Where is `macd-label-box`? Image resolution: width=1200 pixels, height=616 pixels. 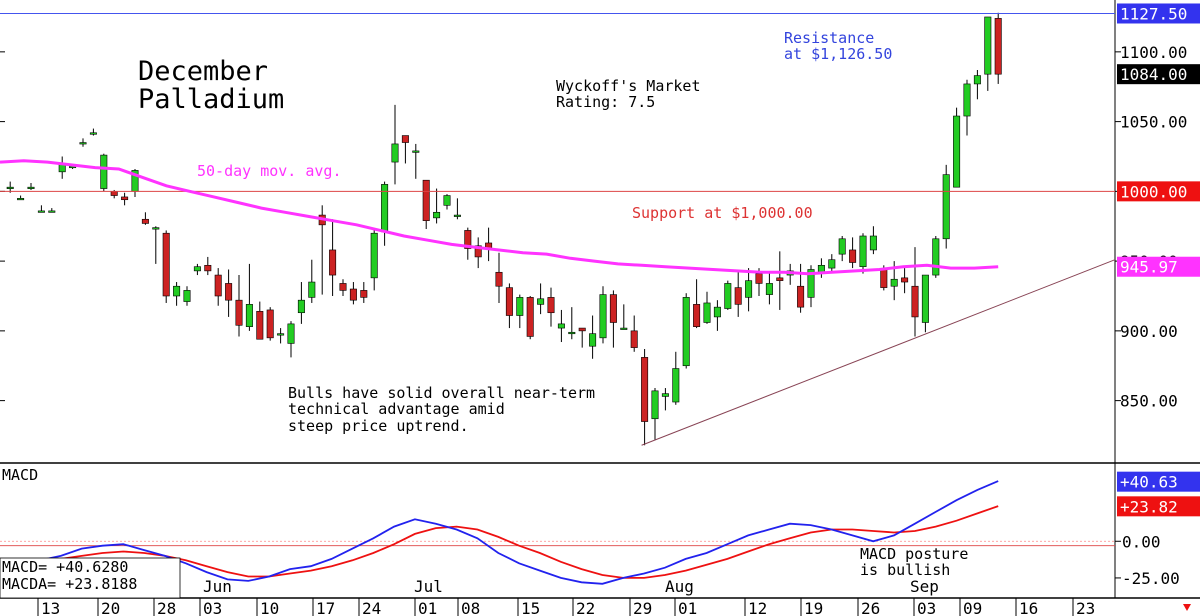
macd-label-box is located at coordinates (1158, 506).